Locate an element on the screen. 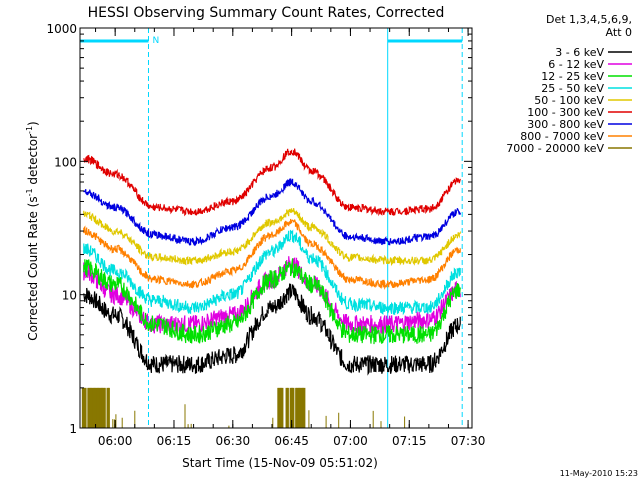 This screenshot has height=480, width=640. y-axis-label-end: ) is located at coordinates (33, 123).